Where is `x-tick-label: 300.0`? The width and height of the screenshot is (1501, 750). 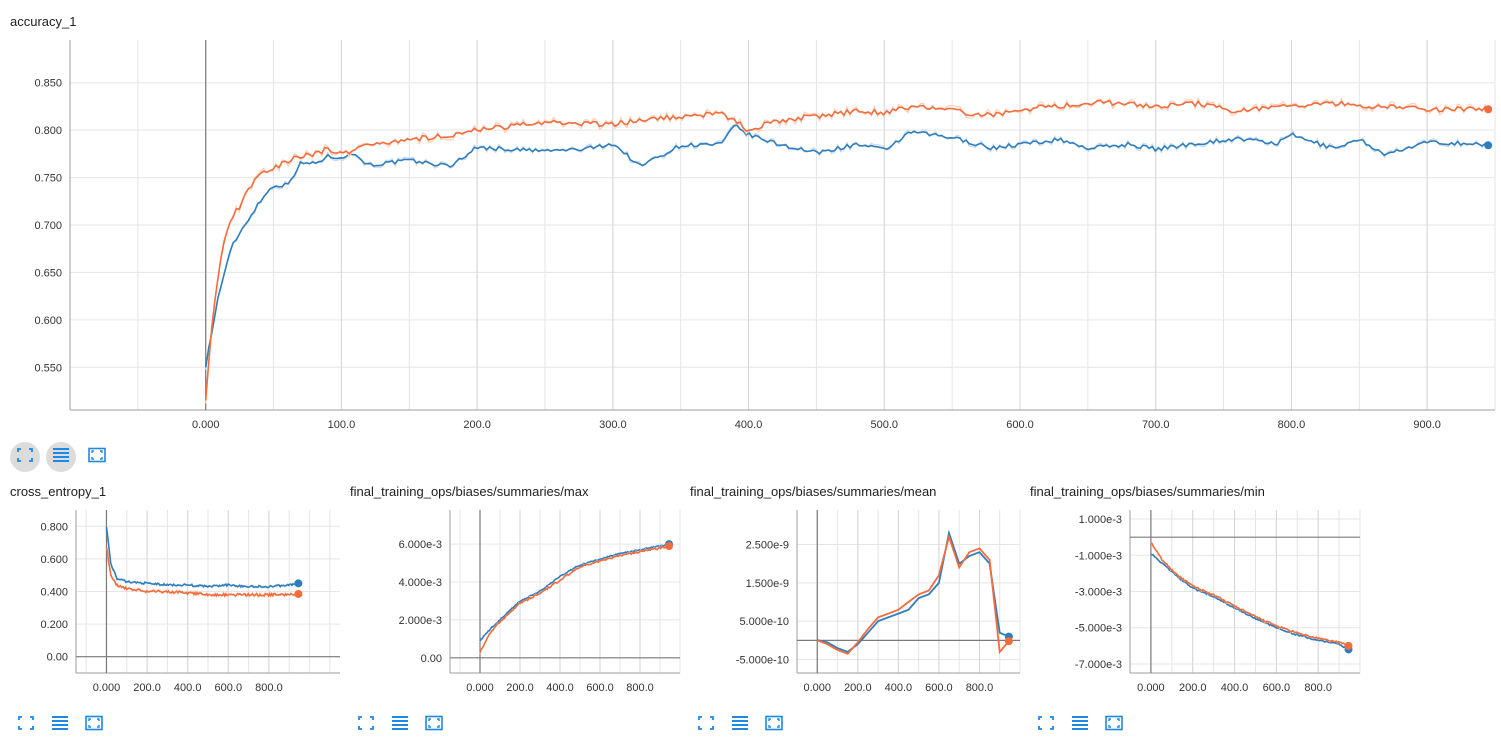
x-tick-label: 300.0 is located at coordinates (613, 425).